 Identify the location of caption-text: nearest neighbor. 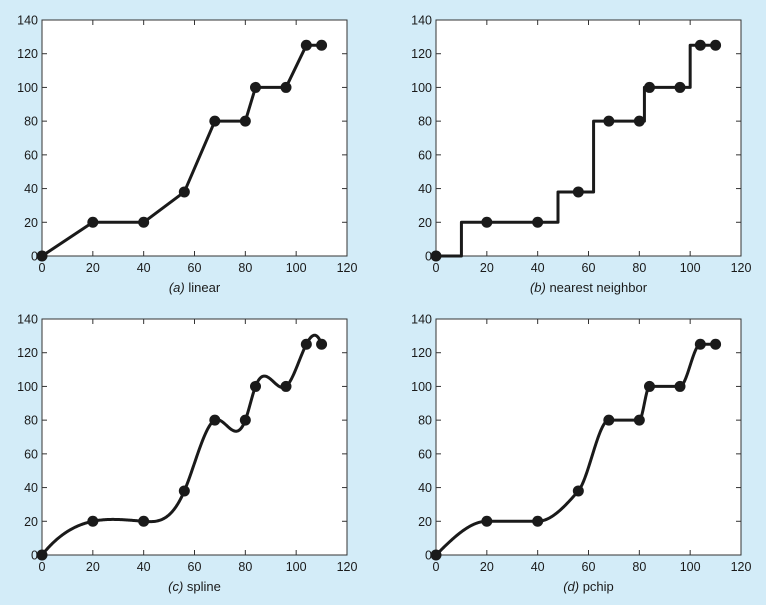
(597, 287).